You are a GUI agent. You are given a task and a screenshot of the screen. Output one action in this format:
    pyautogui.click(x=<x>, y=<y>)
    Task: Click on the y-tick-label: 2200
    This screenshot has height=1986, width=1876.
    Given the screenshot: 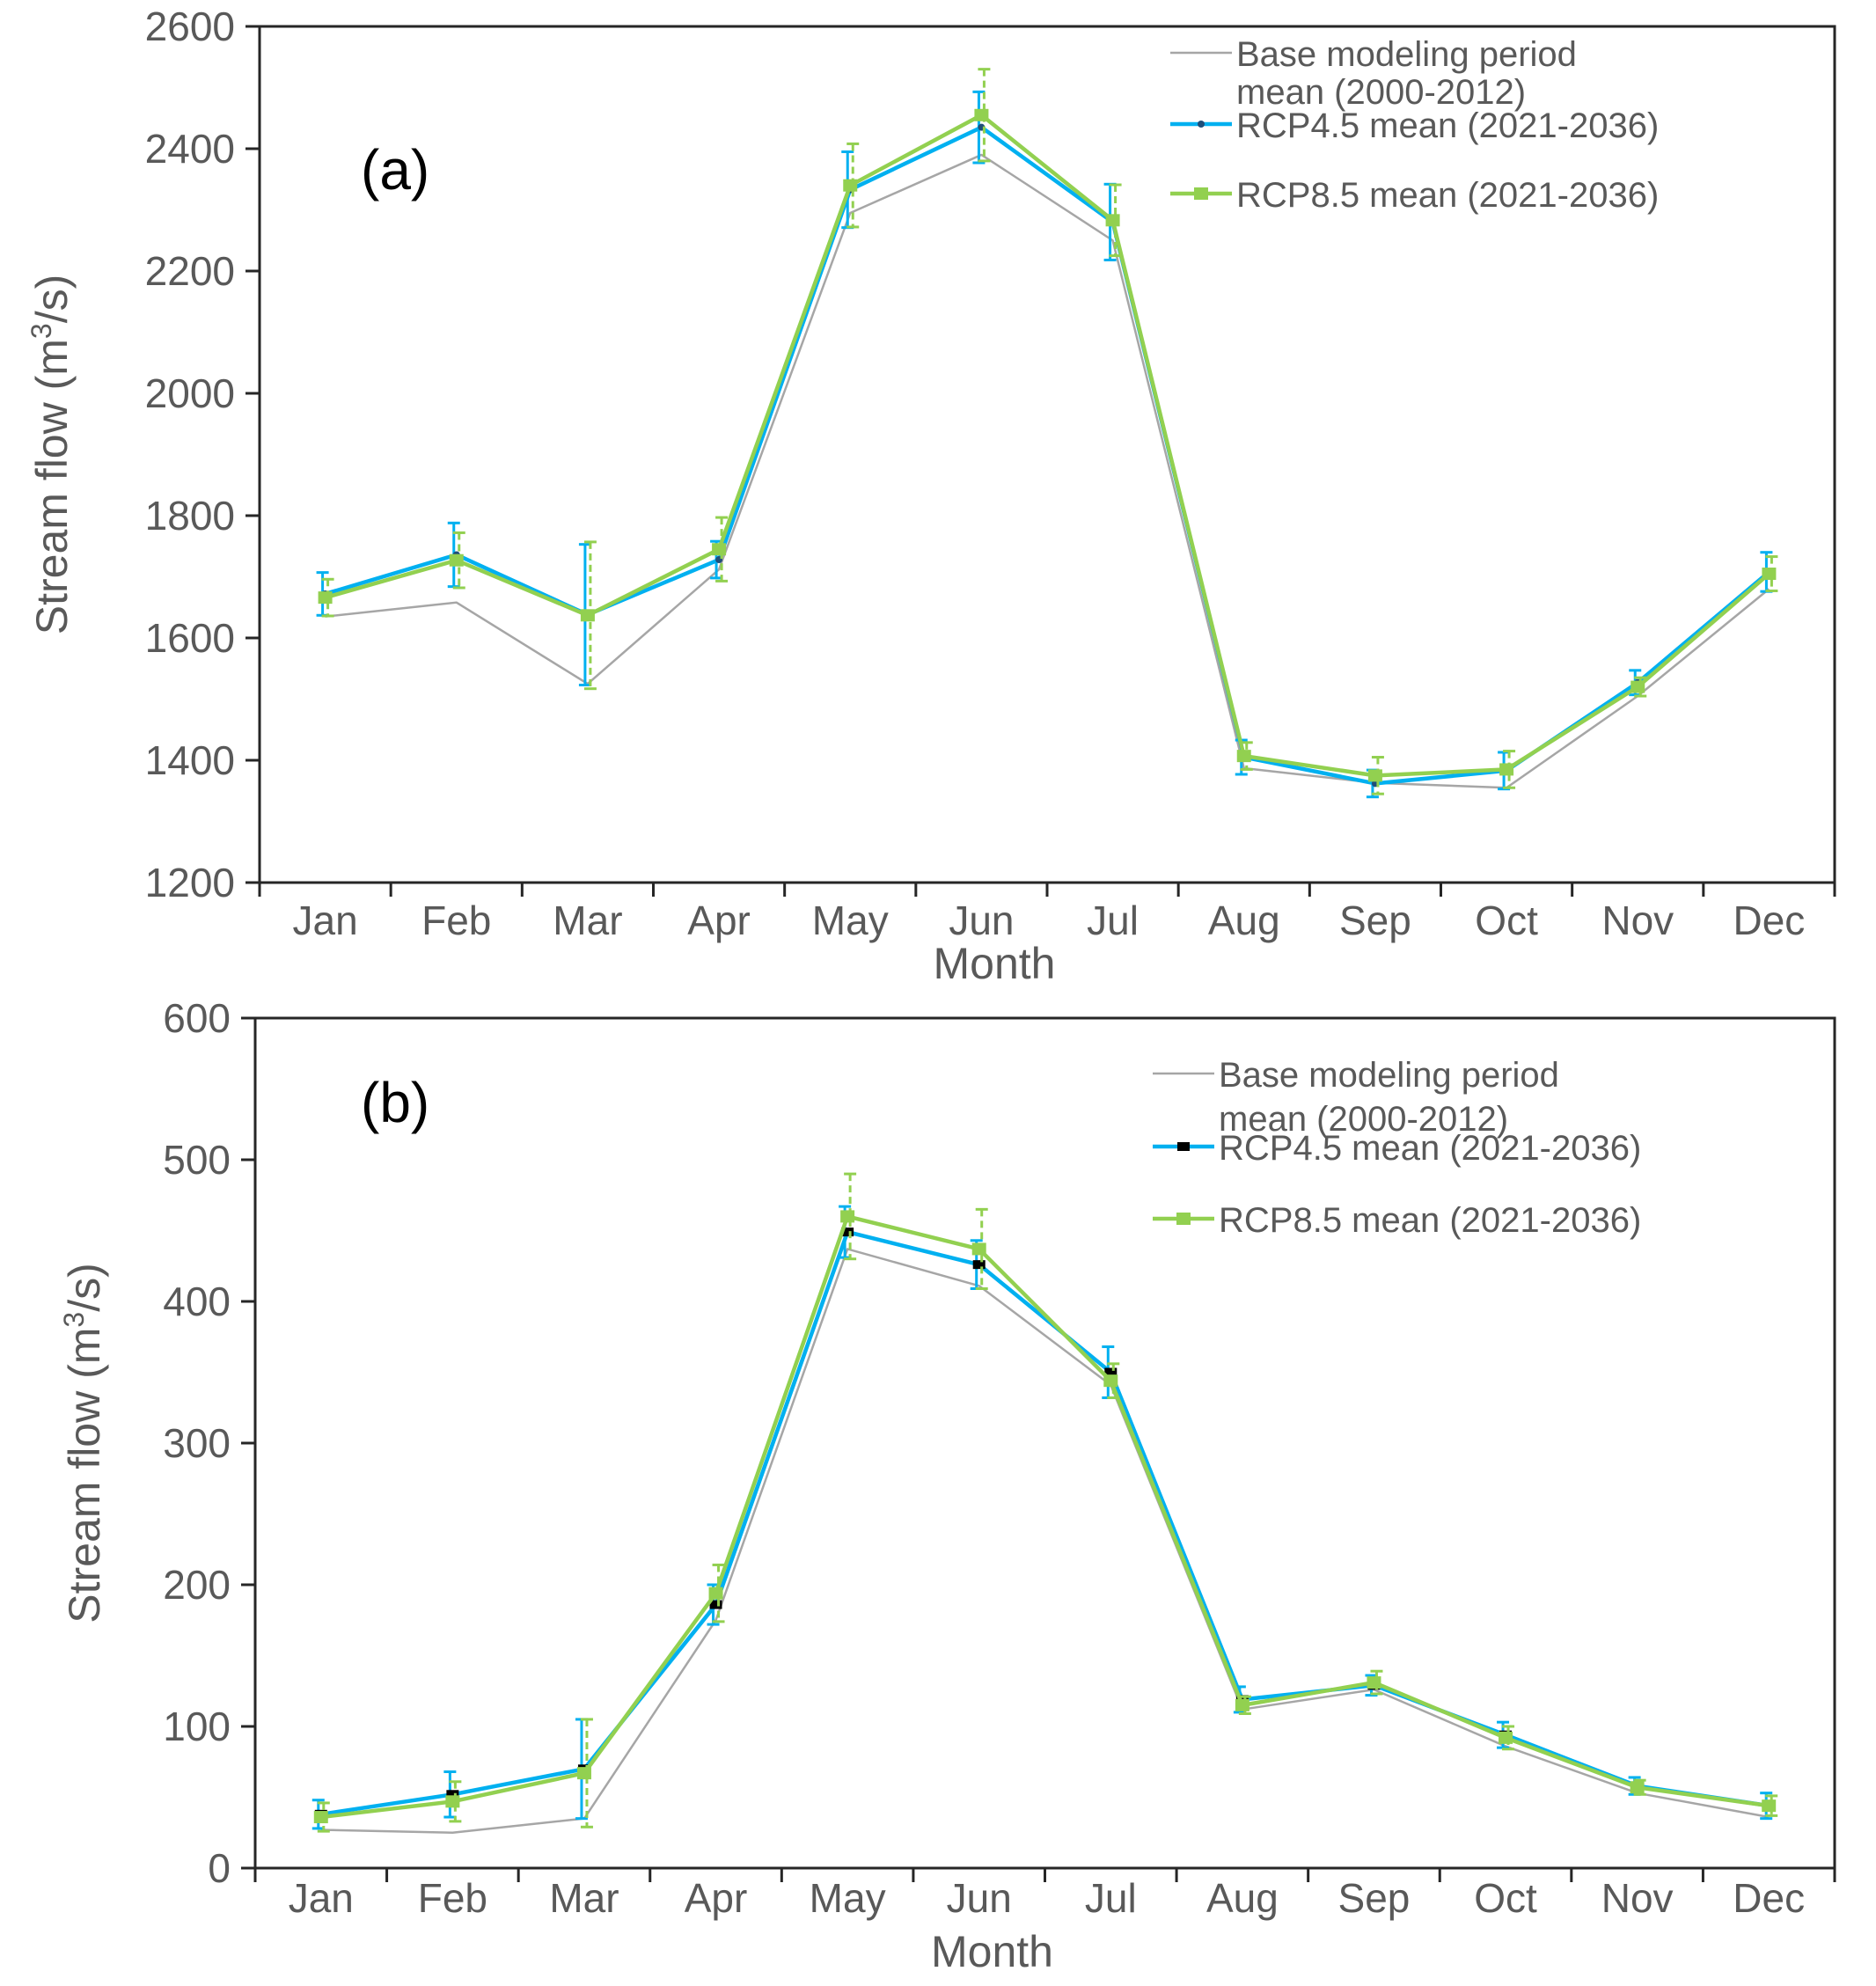 What is the action you would take?
    pyautogui.click(x=190, y=271)
    